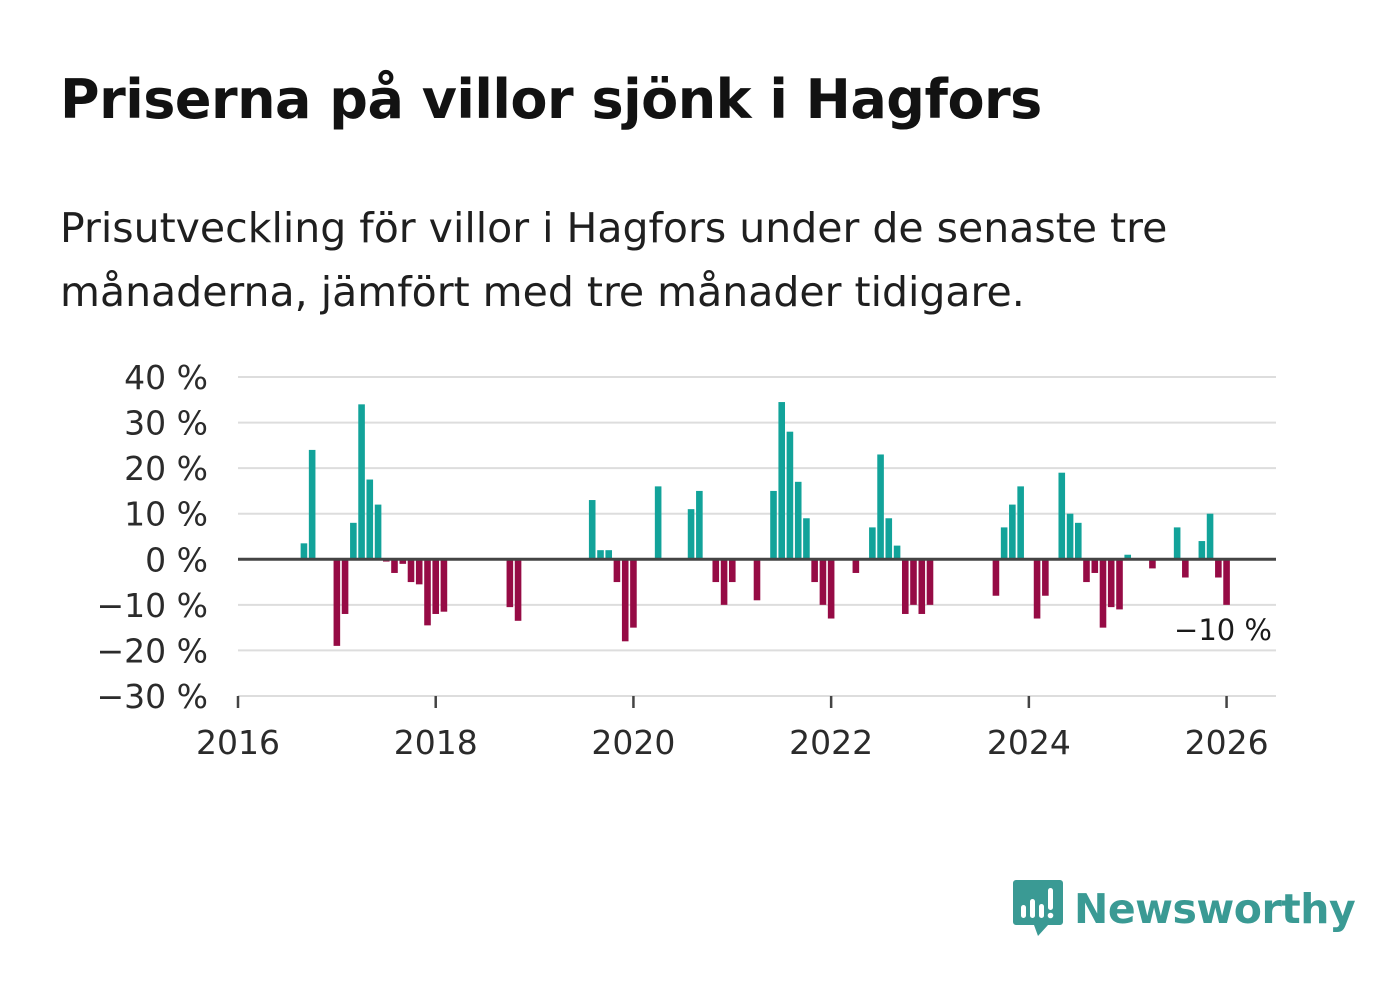 The height and width of the screenshot is (999, 1382). I want to click on x-tick-label: 2016, so click(238, 742).